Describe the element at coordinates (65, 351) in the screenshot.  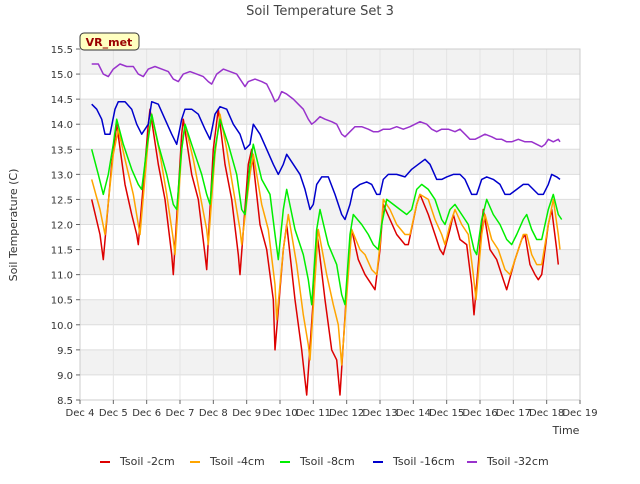
I see `y-tick-label: 9.5` at that location.